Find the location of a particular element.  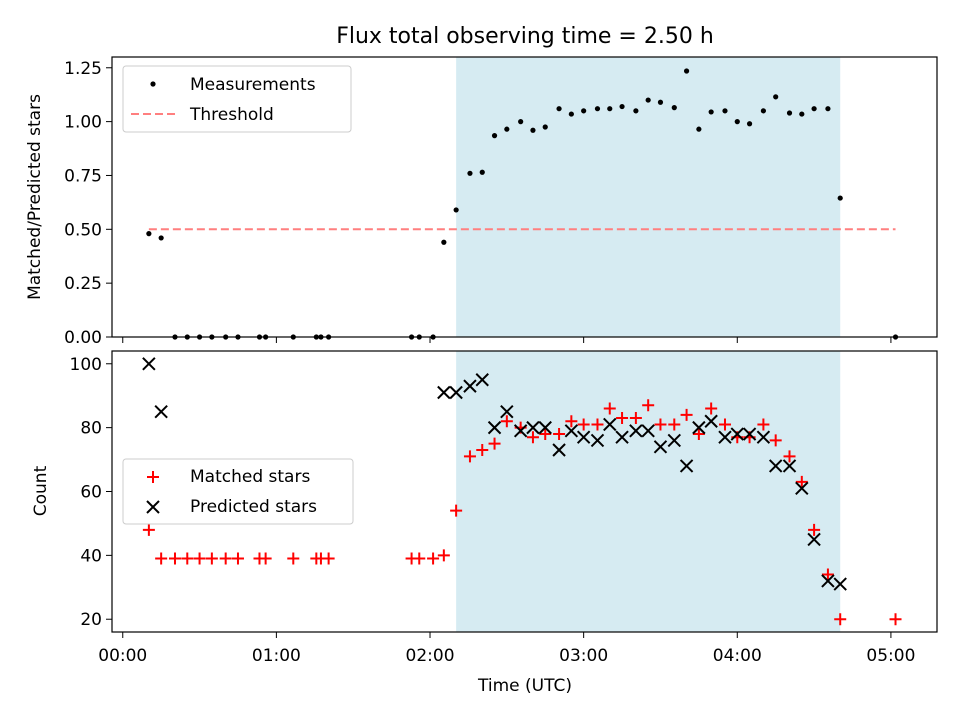

count-y-tick-label: 40 is located at coordinates (91, 556).